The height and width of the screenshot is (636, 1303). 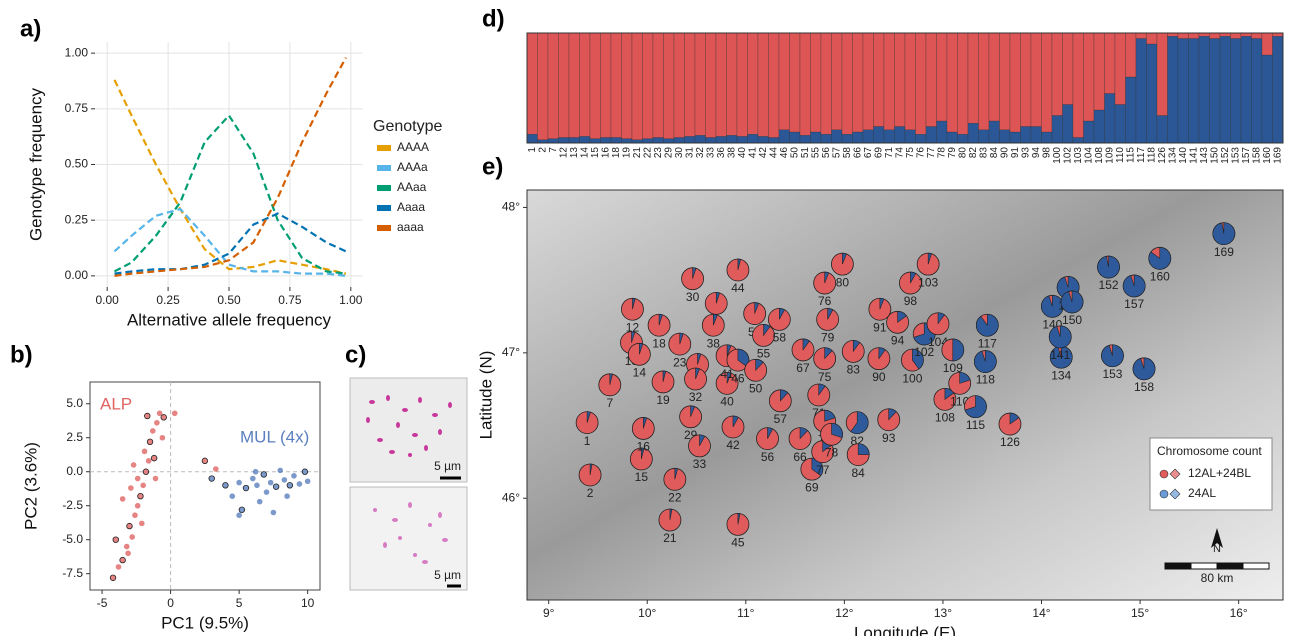 I want to click on x-tick-label: 58, so click(x=847, y=153).